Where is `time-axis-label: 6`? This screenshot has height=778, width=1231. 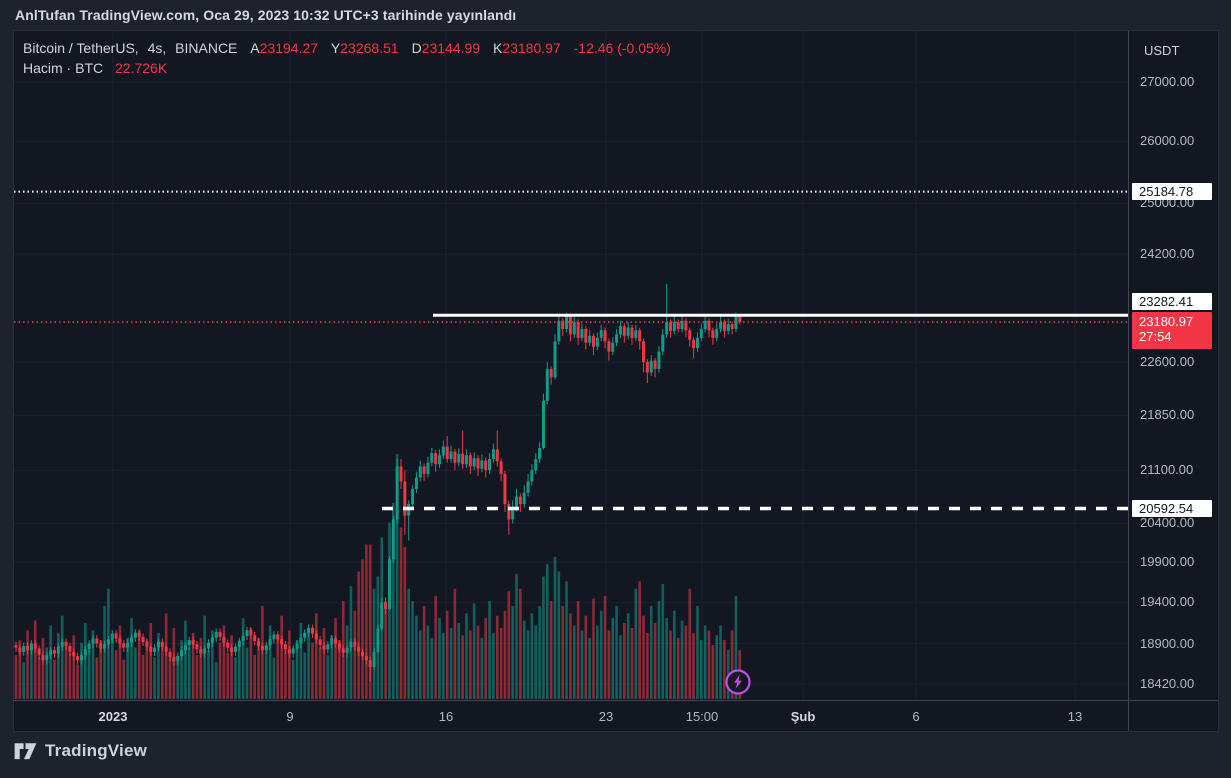
time-axis-label: 6 is located at coordinates (916, 716).